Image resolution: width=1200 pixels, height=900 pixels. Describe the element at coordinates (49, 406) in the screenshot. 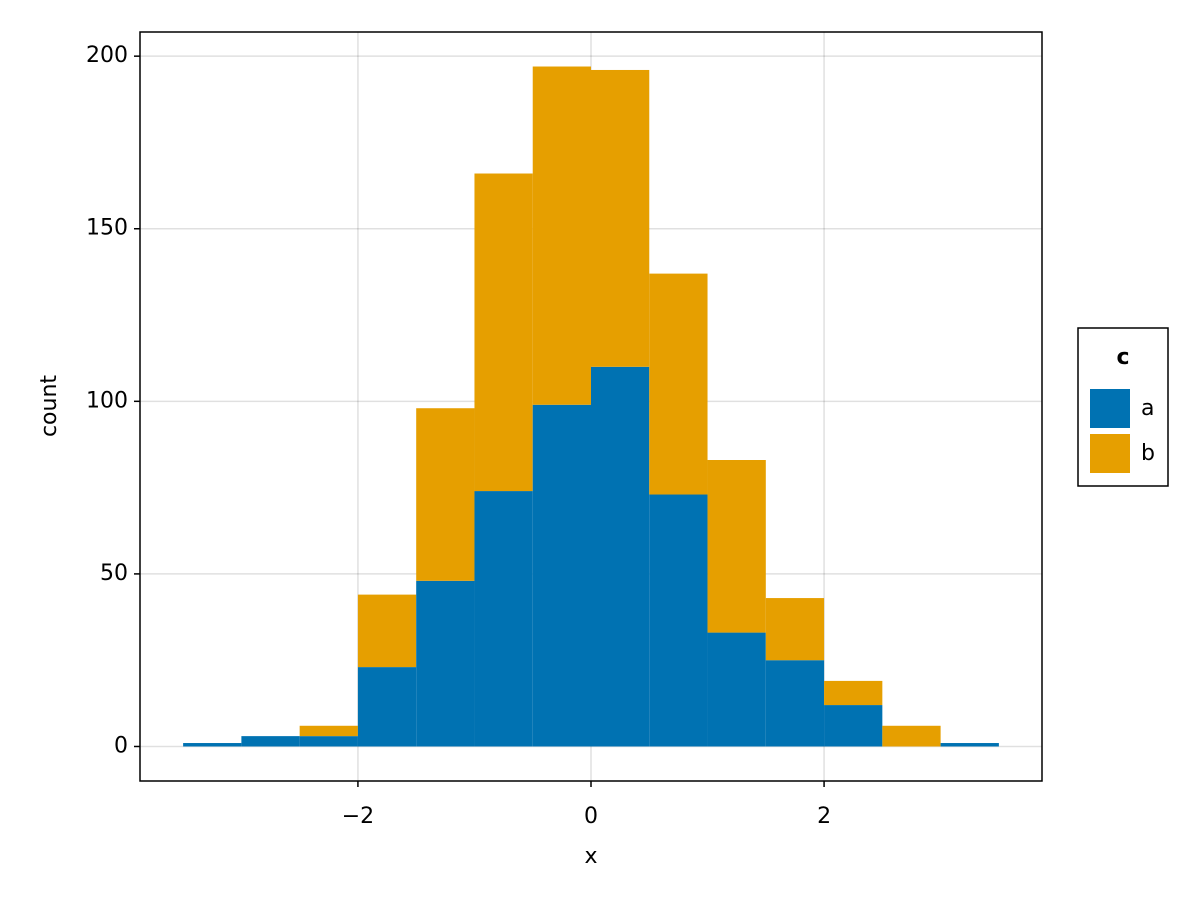

I see `y-axis-label: count` at that location.